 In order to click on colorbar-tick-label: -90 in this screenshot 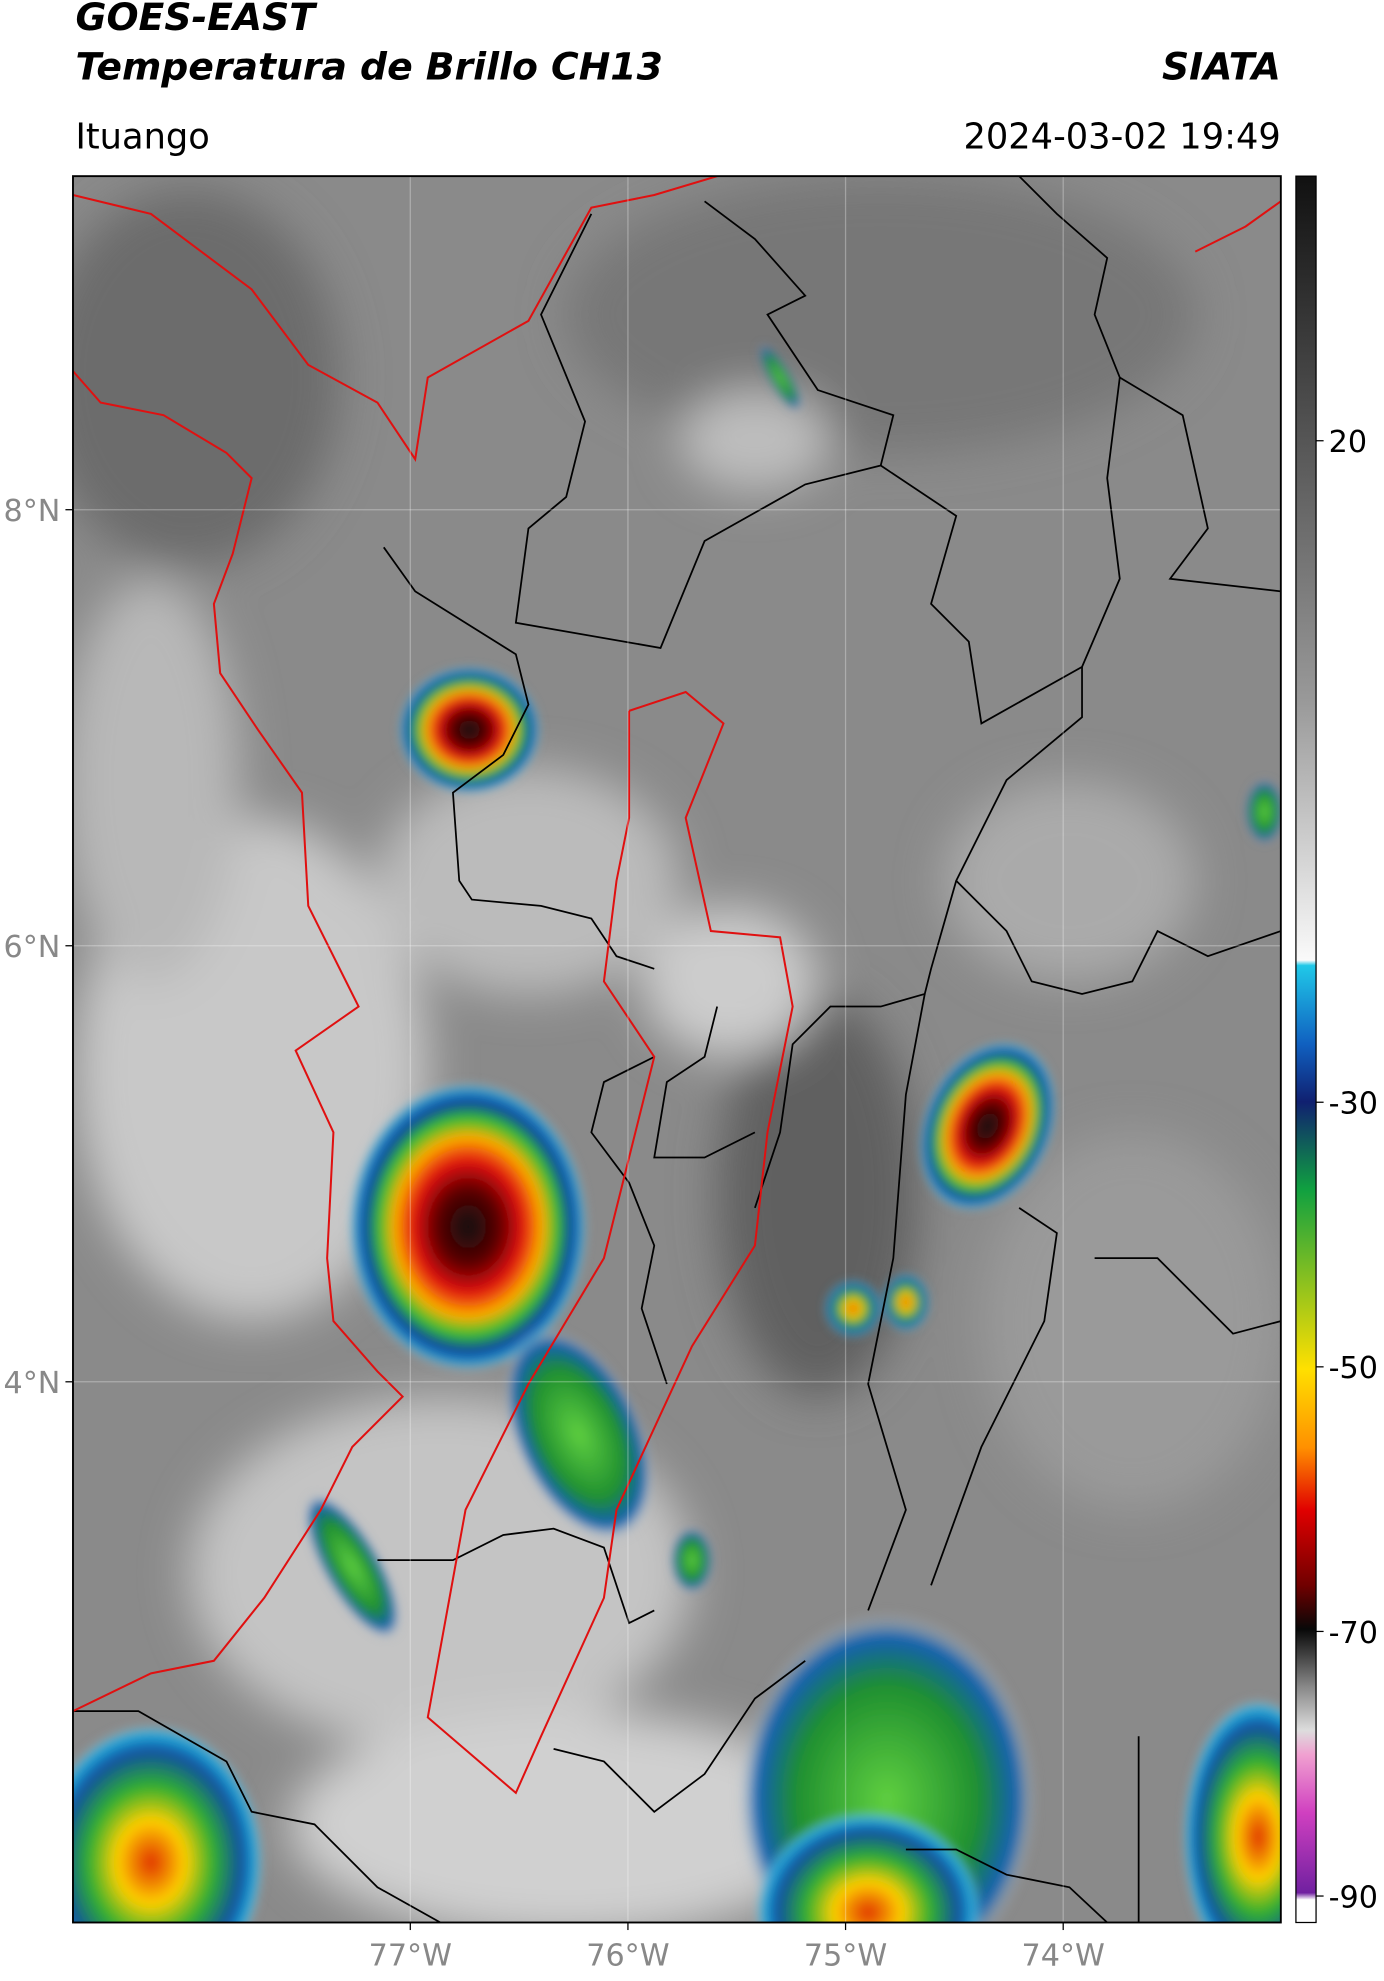, I will do `click(1353, 1897)`.